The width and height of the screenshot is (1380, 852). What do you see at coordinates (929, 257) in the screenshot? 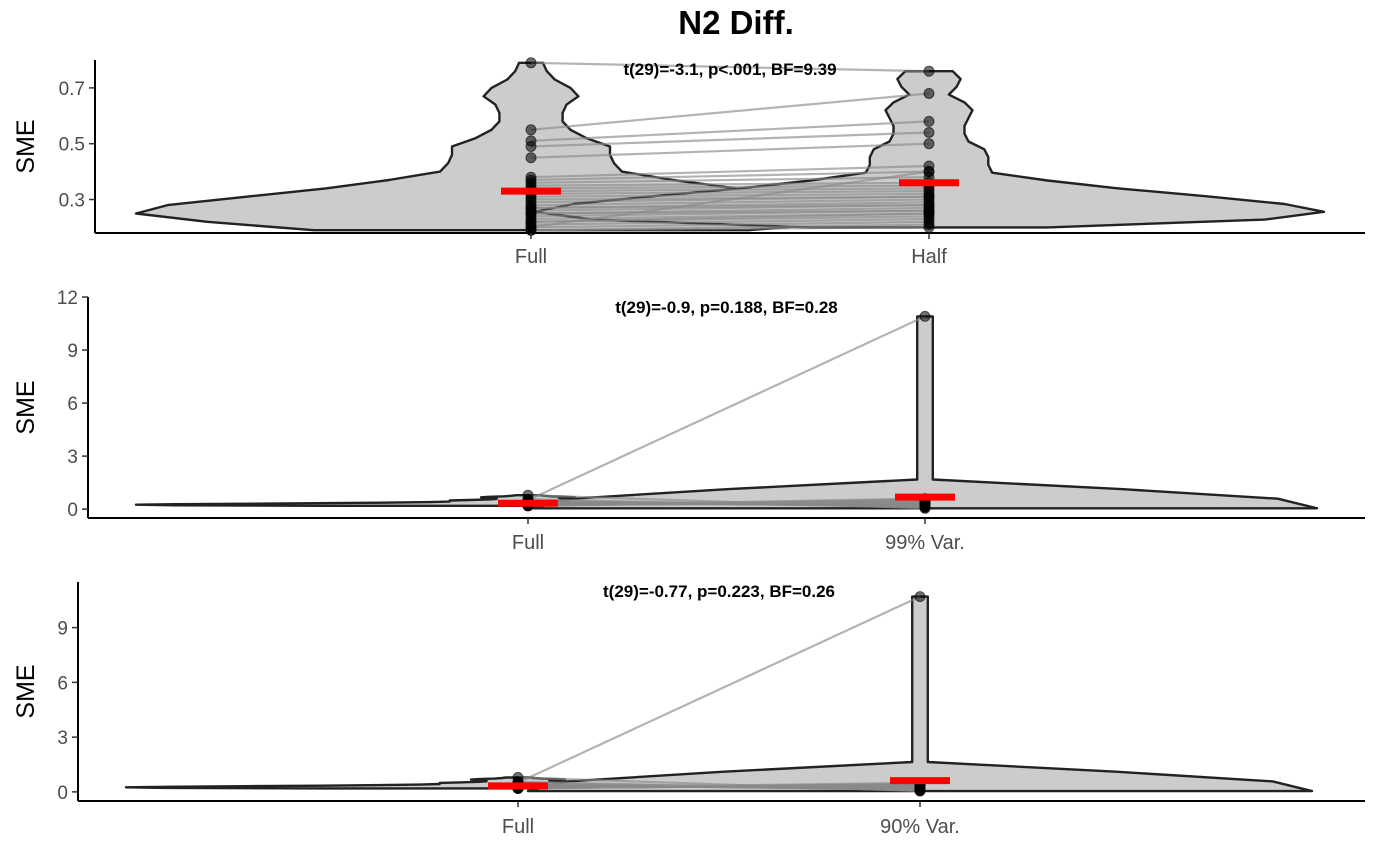
I see `x-tick-label: Half` at bounding box center [929, 257].